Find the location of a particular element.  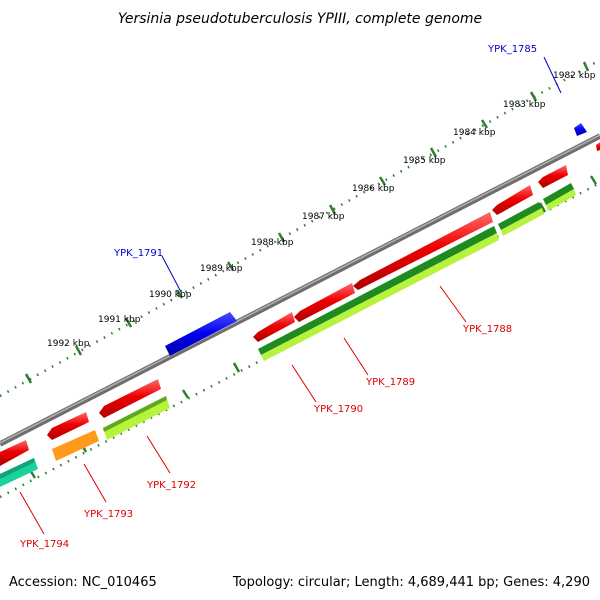

kbp-label: 1991 kbp is located at coordinates (119, 320).